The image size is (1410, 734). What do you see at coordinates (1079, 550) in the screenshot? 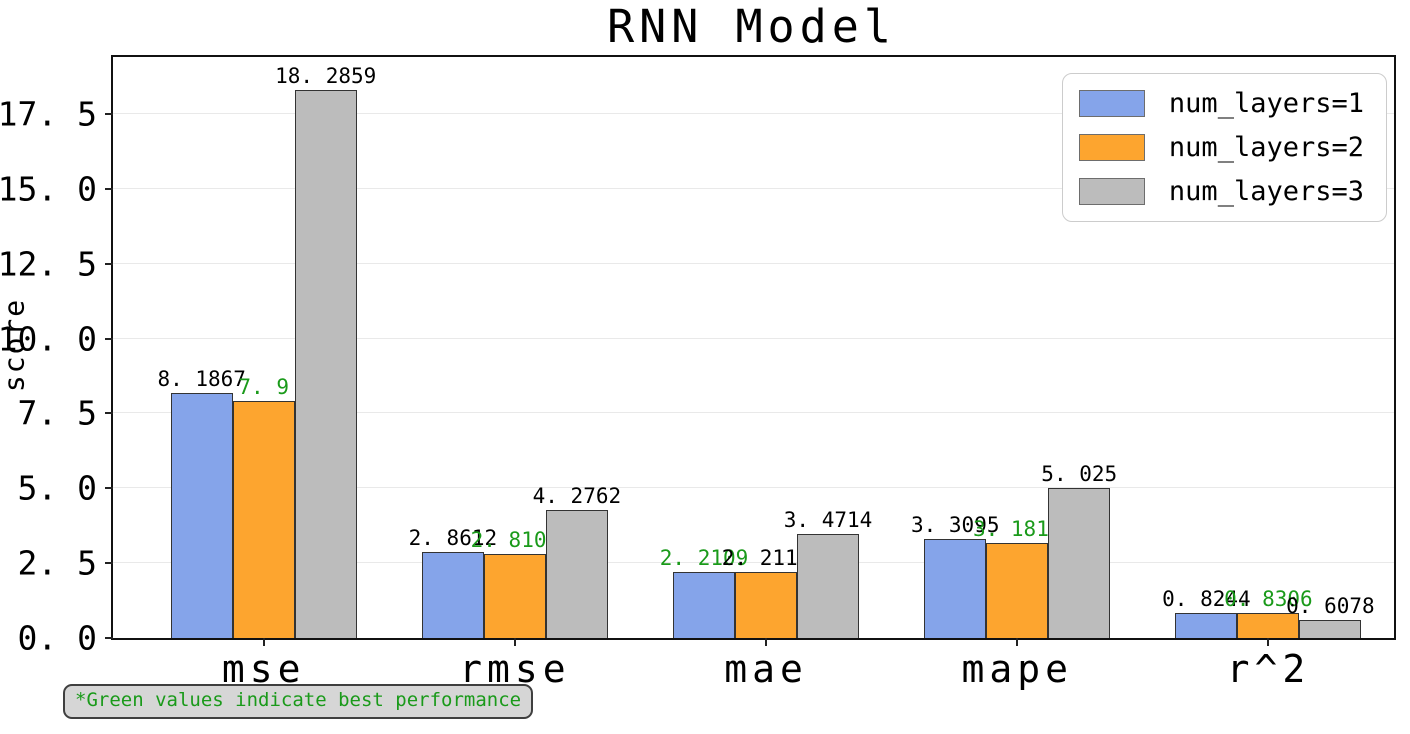
I see `bar-num_layers=3: 5. 025` at bounding box center [1079, 550].